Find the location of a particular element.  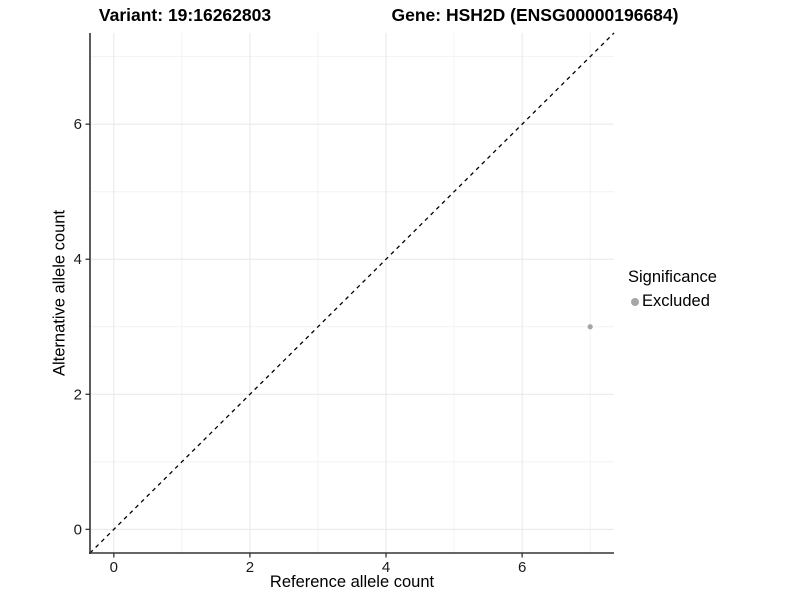

y-tick-label: 2 is located at coordinates (78, 394).